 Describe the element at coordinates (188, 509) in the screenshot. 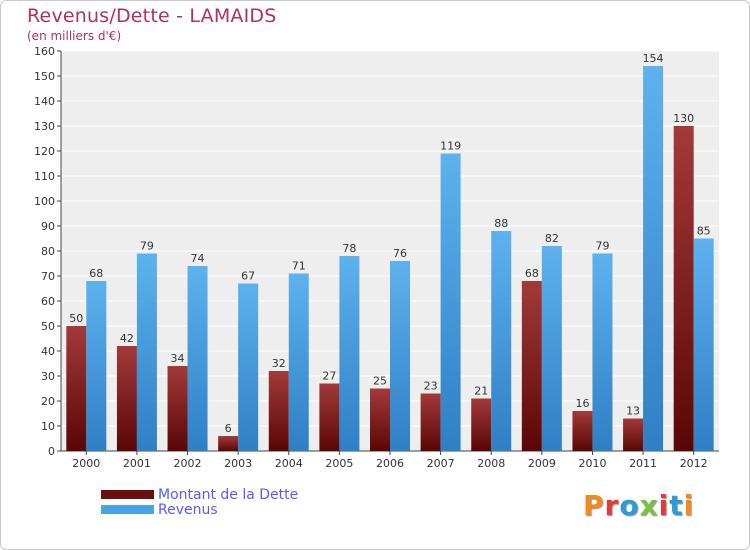

I see `legend-label-revenus: Revenus` at that location.